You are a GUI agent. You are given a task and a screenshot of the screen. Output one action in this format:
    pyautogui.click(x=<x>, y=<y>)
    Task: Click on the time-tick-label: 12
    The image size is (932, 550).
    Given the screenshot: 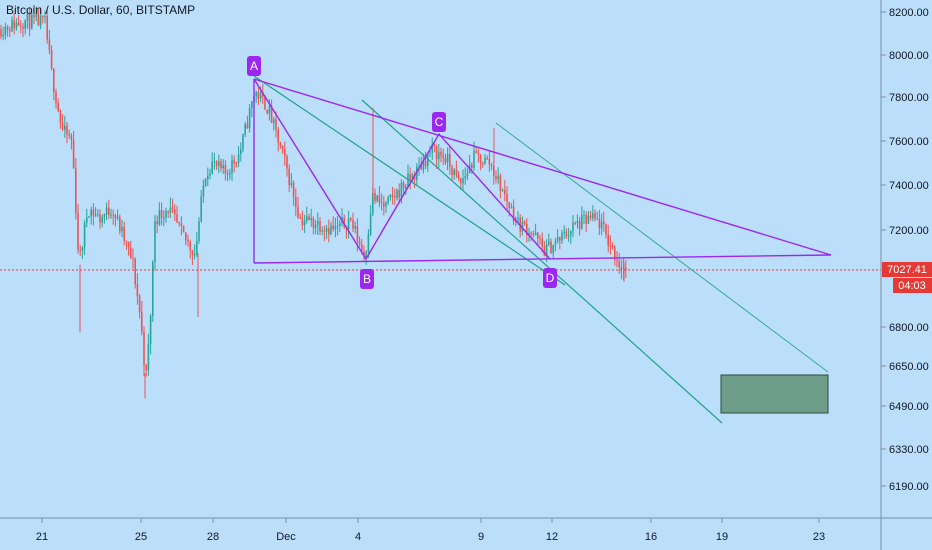 What is the action you would take?
    pyautogui.click(x=552, y=537)
    